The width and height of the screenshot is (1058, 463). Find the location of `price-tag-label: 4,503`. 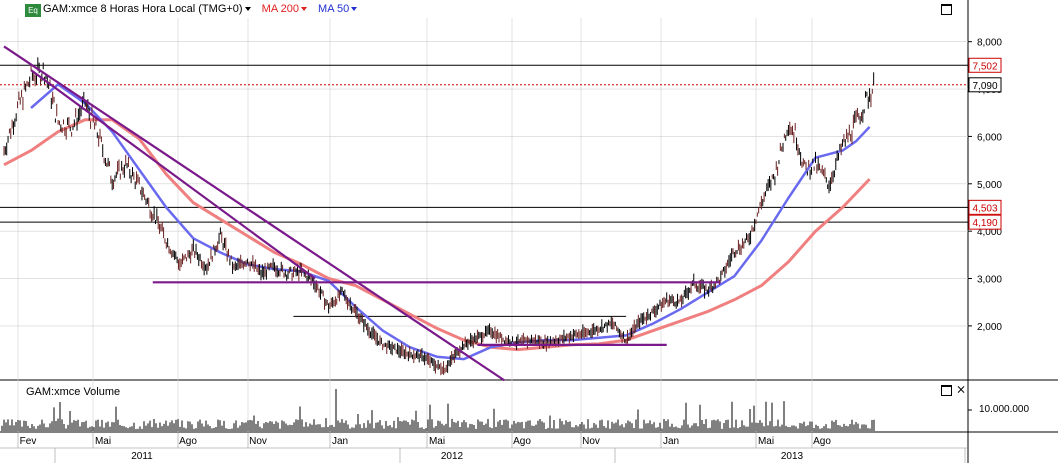

price-tag-label: 4,503 is located at coordinates (984, 208).